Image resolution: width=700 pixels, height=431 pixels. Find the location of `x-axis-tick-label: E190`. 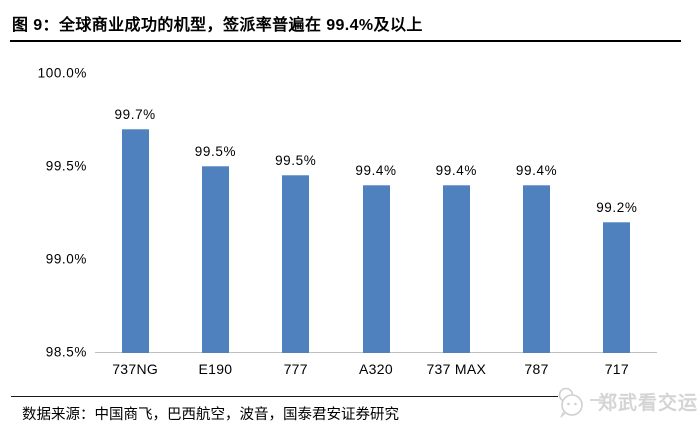

x-axis-tick-label: E190 is located at coordinates (215, 369).